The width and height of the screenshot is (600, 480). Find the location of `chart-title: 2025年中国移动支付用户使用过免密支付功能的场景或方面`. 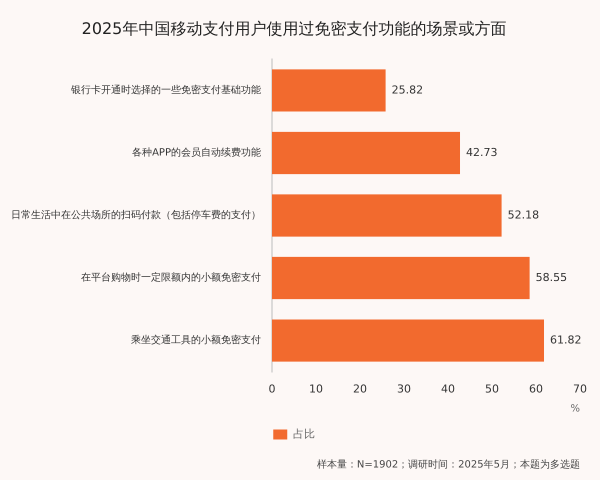

chart-title: 2025年中国移动支付用户使用过免密支付功能的场景或方面 is located at coordinates (294, 28).